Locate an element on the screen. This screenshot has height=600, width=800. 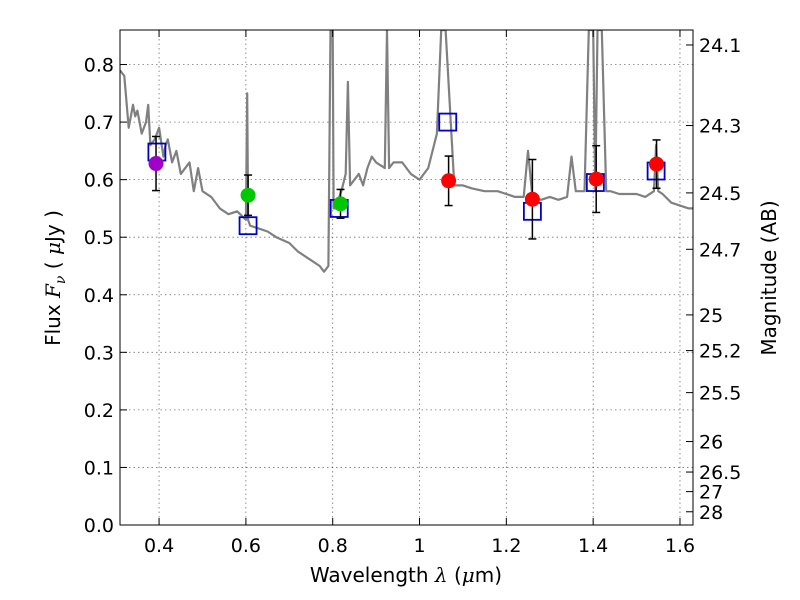
y2-tick-label: 24.3 is located at coordinates (720, 127).